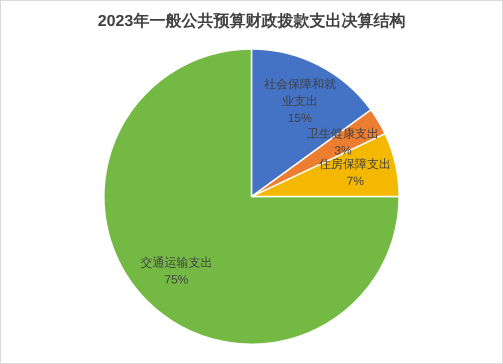 The height and width of the screenshot is (364, 503). Describe the element at coordinates (355, 181) in the screenshot. I see `data-label: 7%` at that location.